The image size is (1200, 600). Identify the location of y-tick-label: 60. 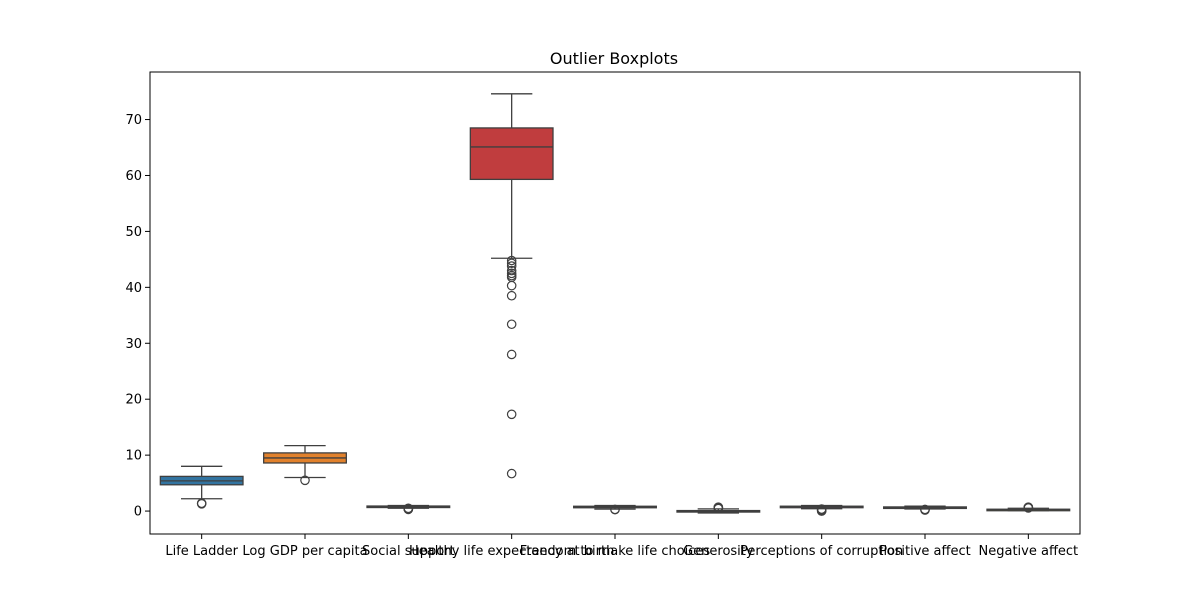
(133, 176).